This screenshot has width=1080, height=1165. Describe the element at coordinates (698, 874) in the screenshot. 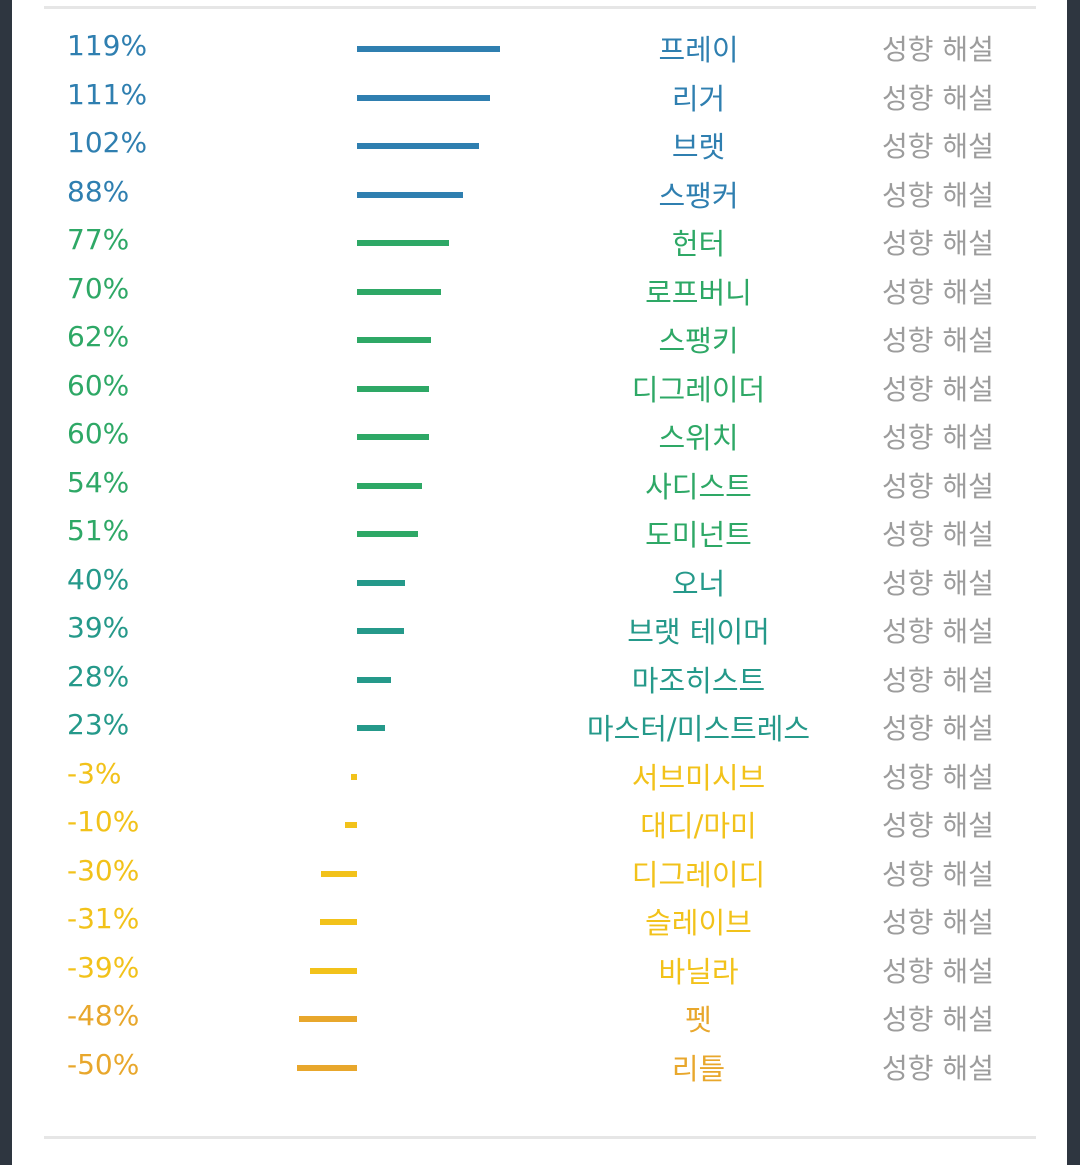

I see `category-label: 디그레이디` at that location.